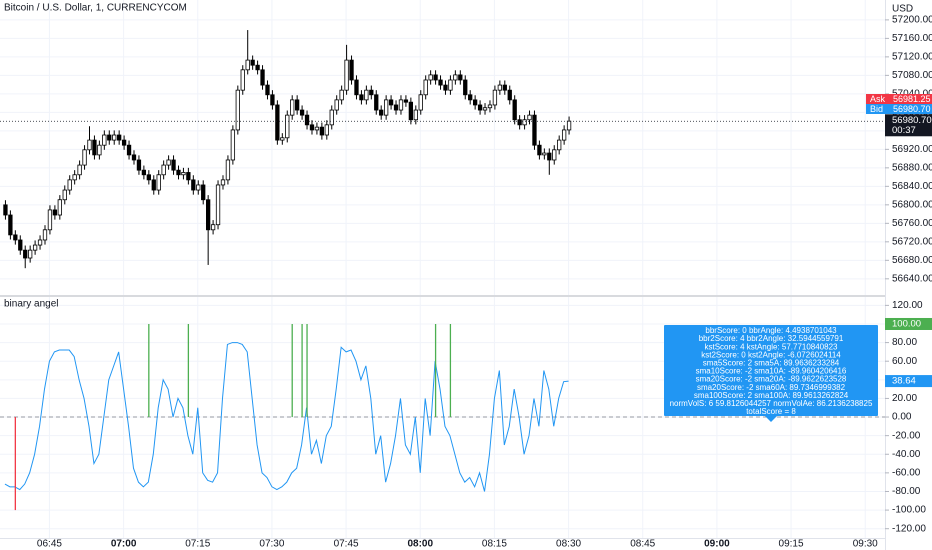  Describe the element at coordinates (912, 38) in the screenshot. I see `y-tick-label: 57160.00` at that location.